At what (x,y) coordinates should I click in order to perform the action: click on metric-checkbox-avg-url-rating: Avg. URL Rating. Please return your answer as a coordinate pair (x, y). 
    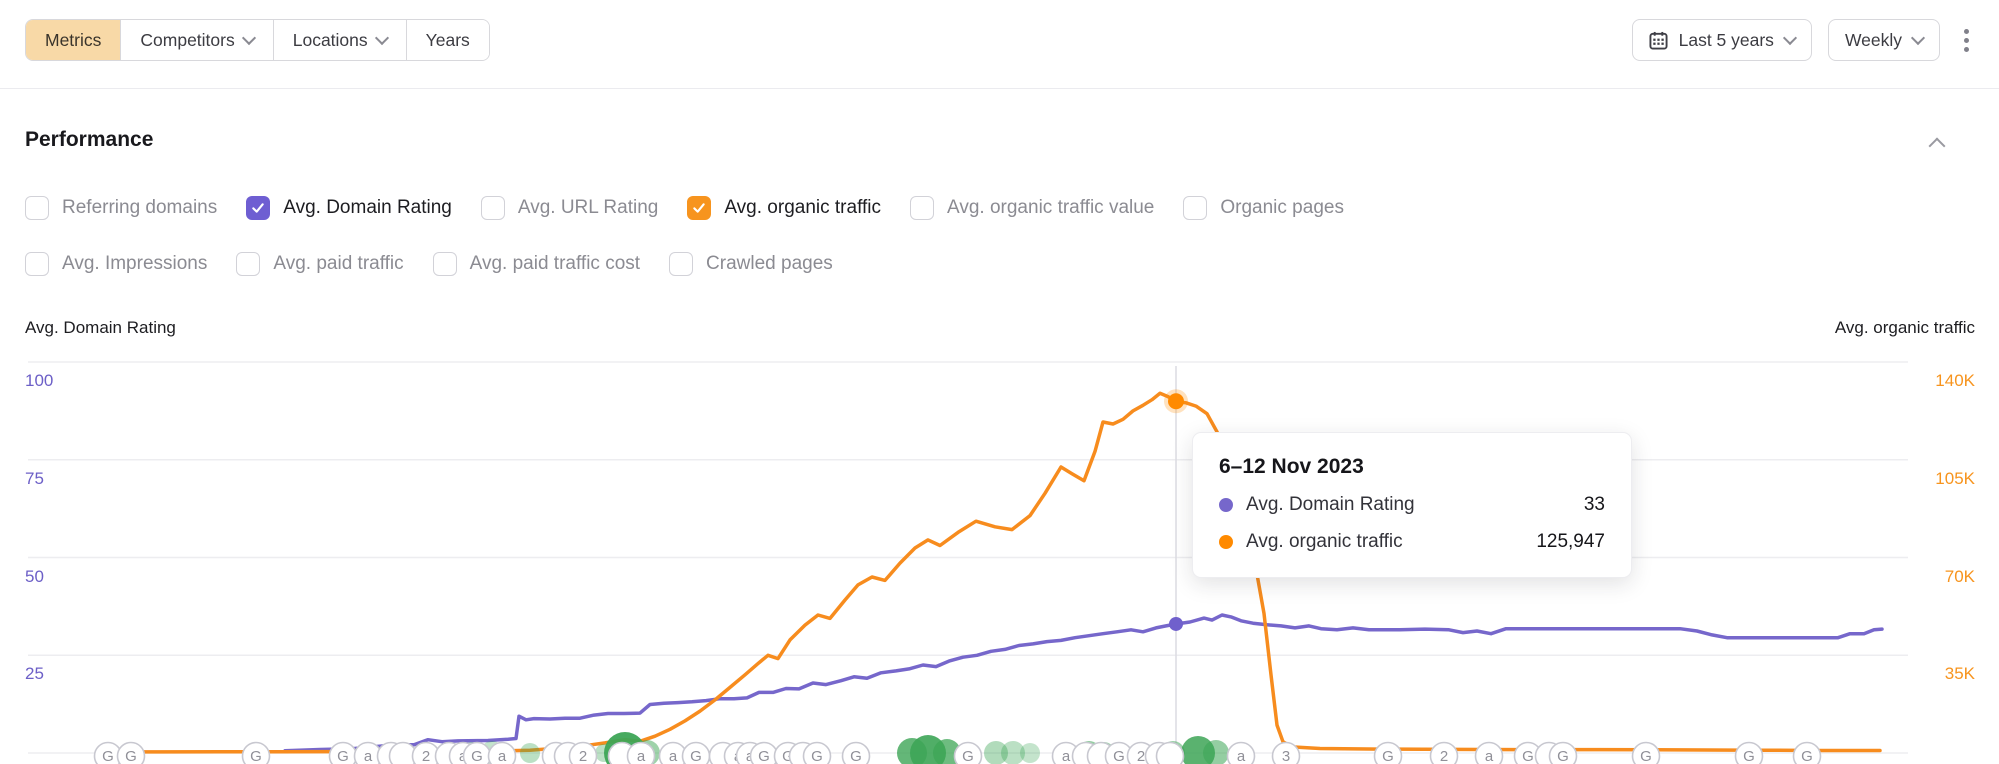
    Looking at the image, I should click on (569, 208).